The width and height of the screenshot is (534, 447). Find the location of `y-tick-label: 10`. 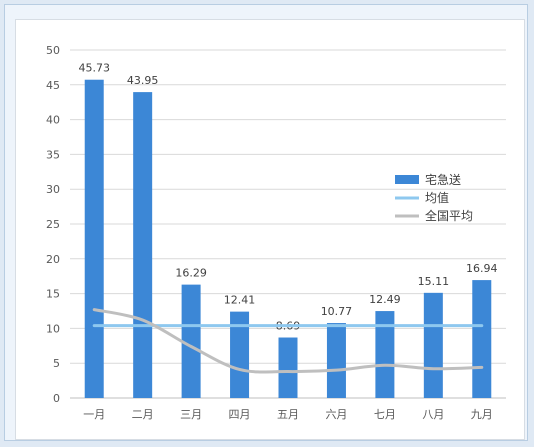

y-tick-label: 10 is located at coordinates (53, 328).